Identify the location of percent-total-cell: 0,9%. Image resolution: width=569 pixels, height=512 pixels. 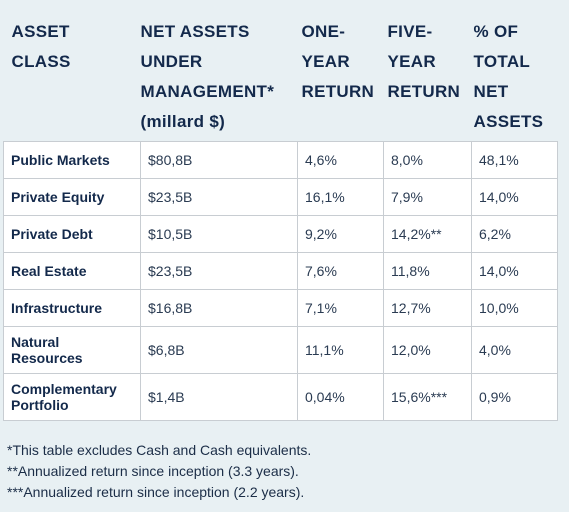
(514, 397).